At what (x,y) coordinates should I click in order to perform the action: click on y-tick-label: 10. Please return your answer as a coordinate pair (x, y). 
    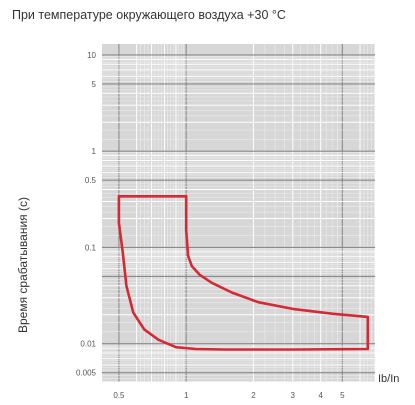
    Looking at the image, I should click on (91, 55).